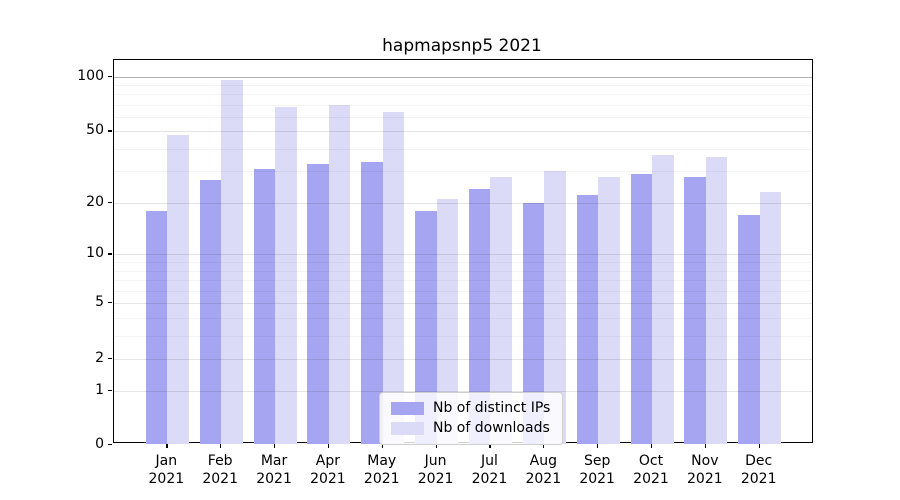  What do you see at coordinates (426, 327) in the screenshot?
I see `bar-jun-distinct-ips` at bounding box center [426, 327].